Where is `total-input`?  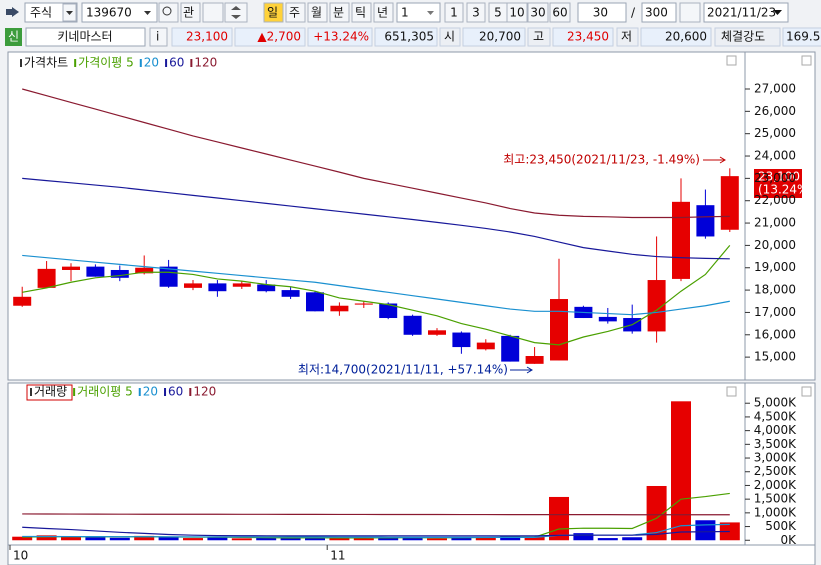
total-input is located at coordinates (659, 12).